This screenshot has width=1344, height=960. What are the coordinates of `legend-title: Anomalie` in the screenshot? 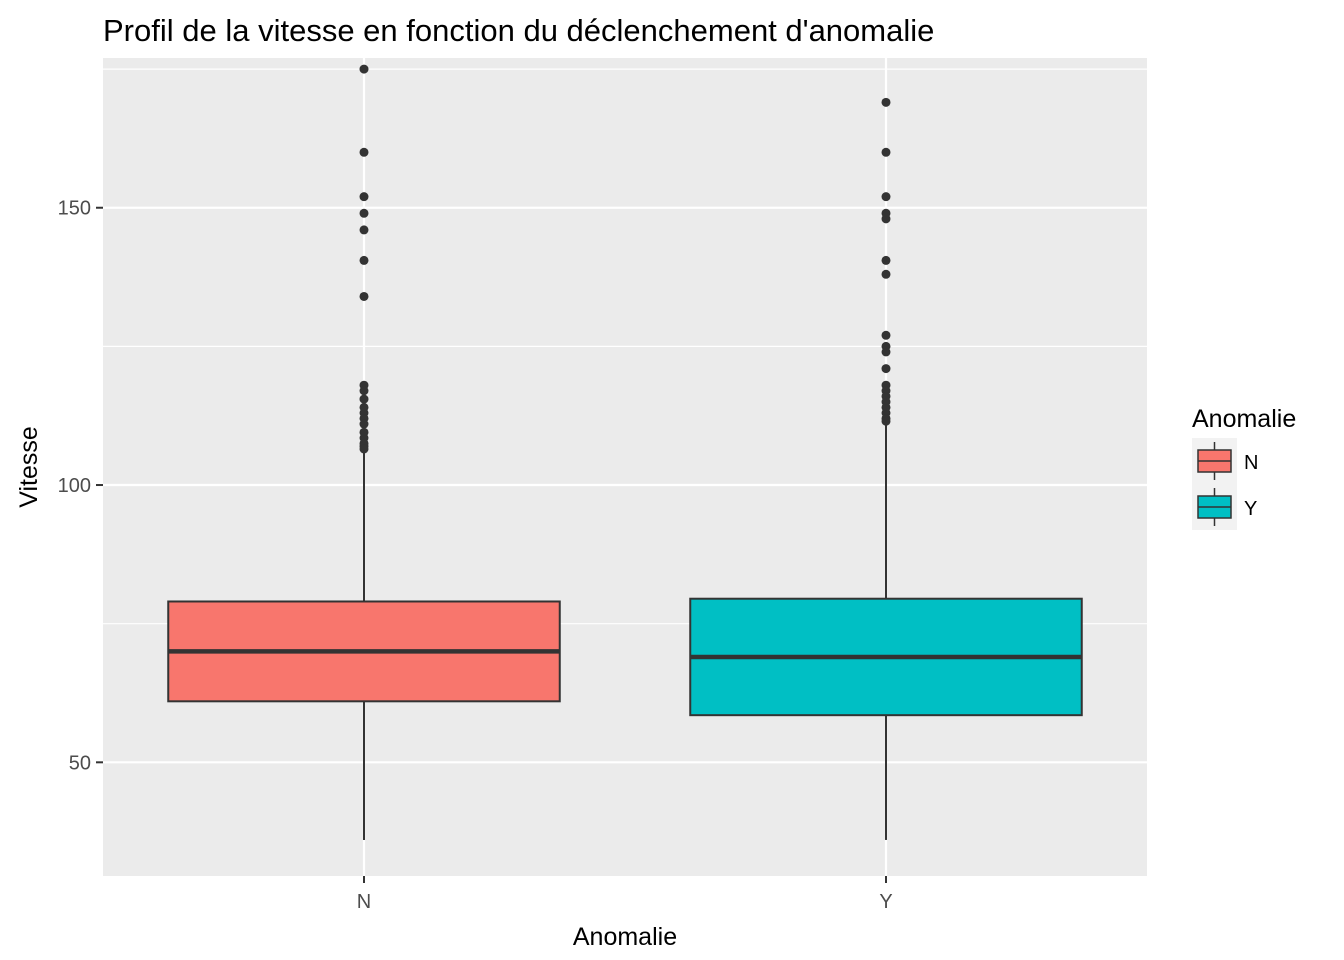 It's located at (1244, 419).